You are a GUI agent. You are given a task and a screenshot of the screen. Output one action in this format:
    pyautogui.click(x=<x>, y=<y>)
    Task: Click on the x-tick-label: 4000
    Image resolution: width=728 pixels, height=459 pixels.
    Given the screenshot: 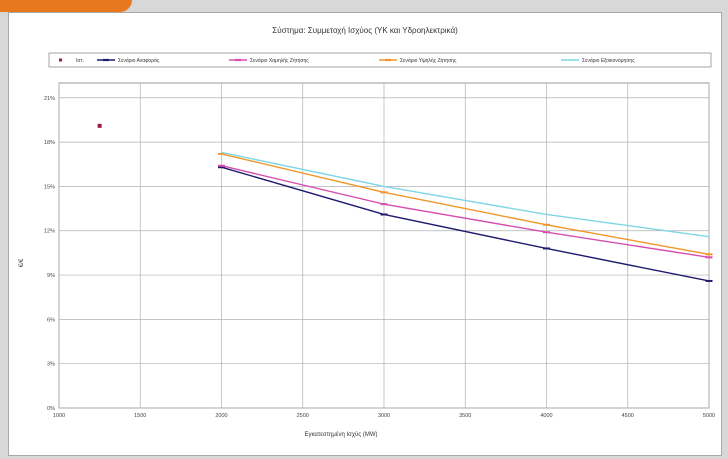 What is the action you would take?
    pyautogui.click(x=546, y=416)
    